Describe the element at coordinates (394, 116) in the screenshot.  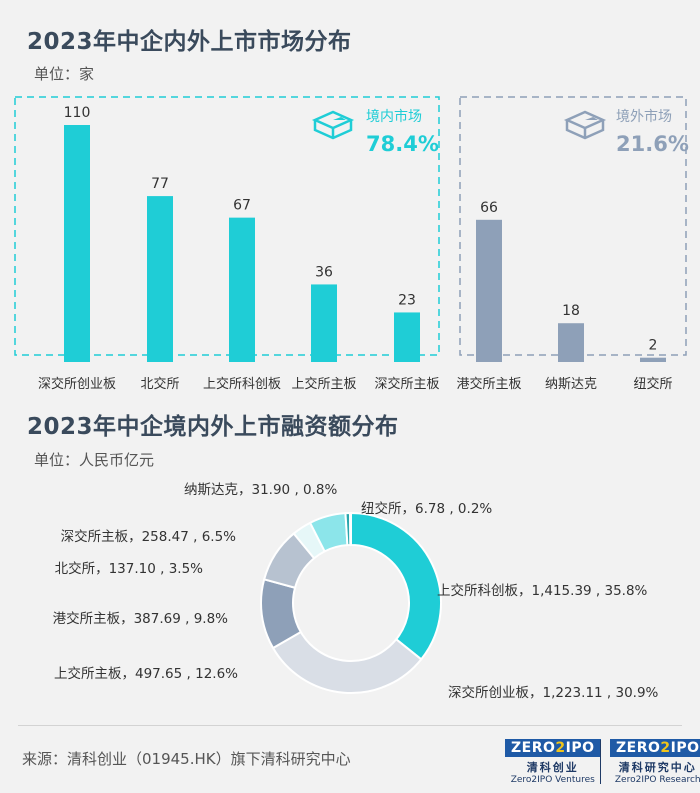
I see `domestic-label: 境内市场` at that location.